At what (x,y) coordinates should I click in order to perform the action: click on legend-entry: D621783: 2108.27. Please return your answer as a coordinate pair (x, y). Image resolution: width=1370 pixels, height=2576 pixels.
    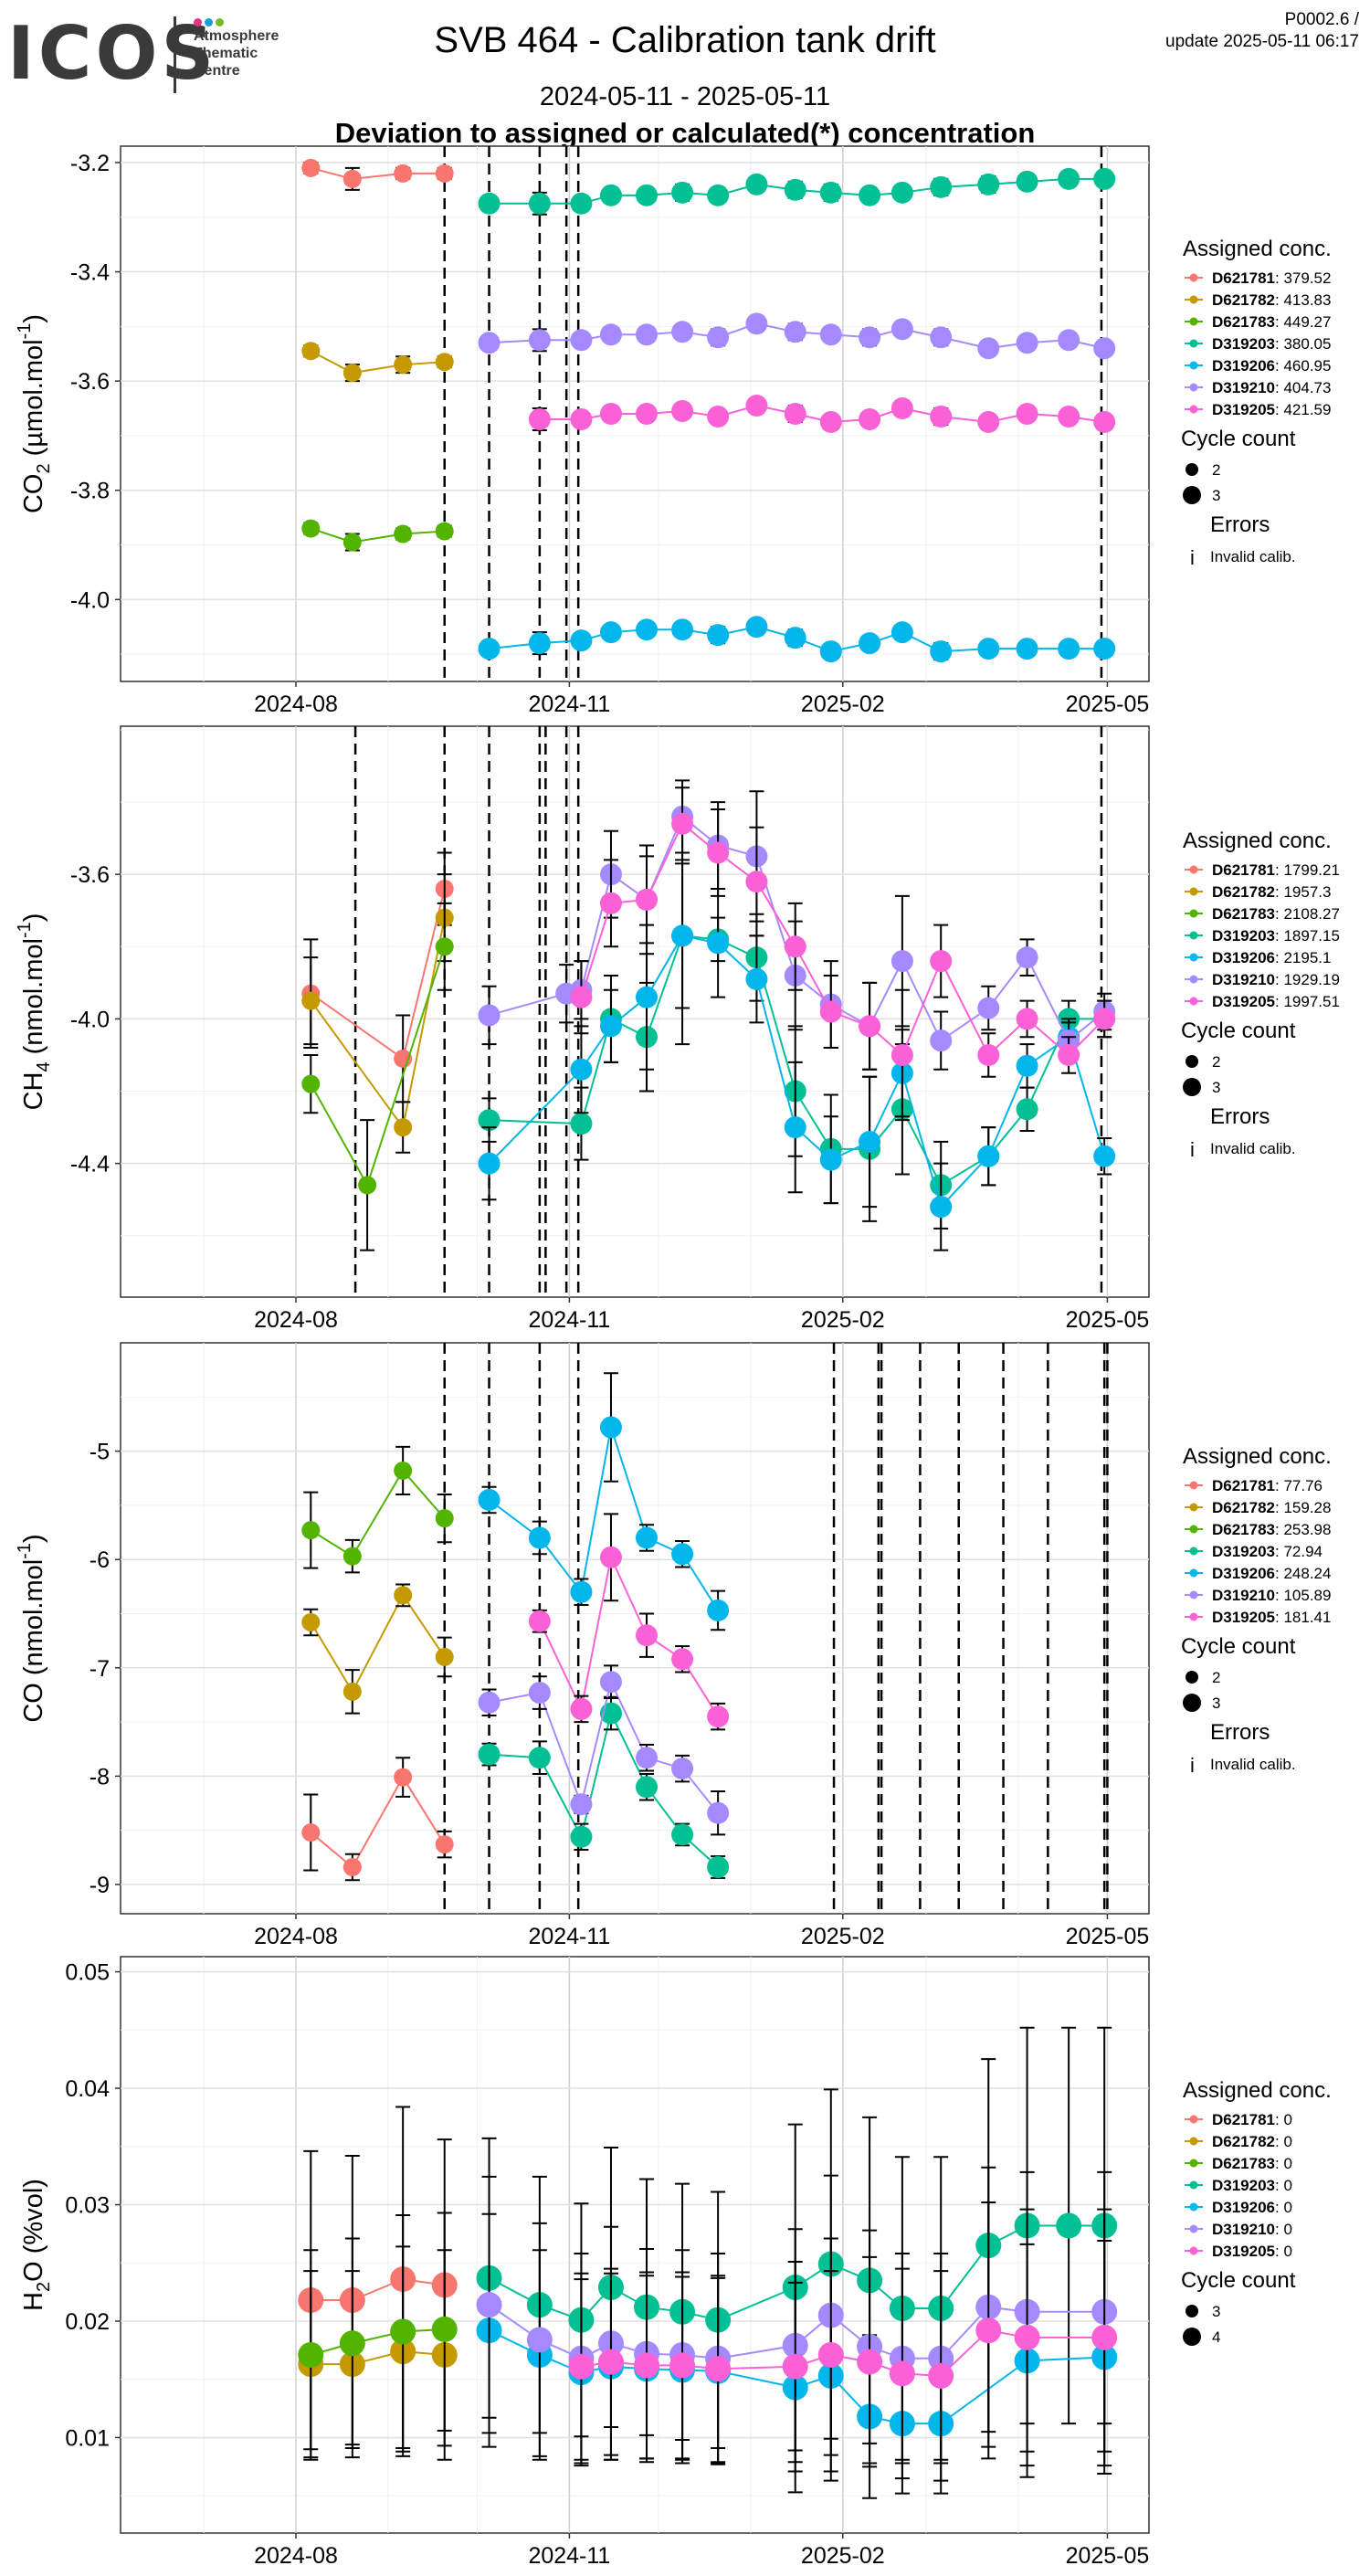
    Looking at the image, I should click on (1276, 914).